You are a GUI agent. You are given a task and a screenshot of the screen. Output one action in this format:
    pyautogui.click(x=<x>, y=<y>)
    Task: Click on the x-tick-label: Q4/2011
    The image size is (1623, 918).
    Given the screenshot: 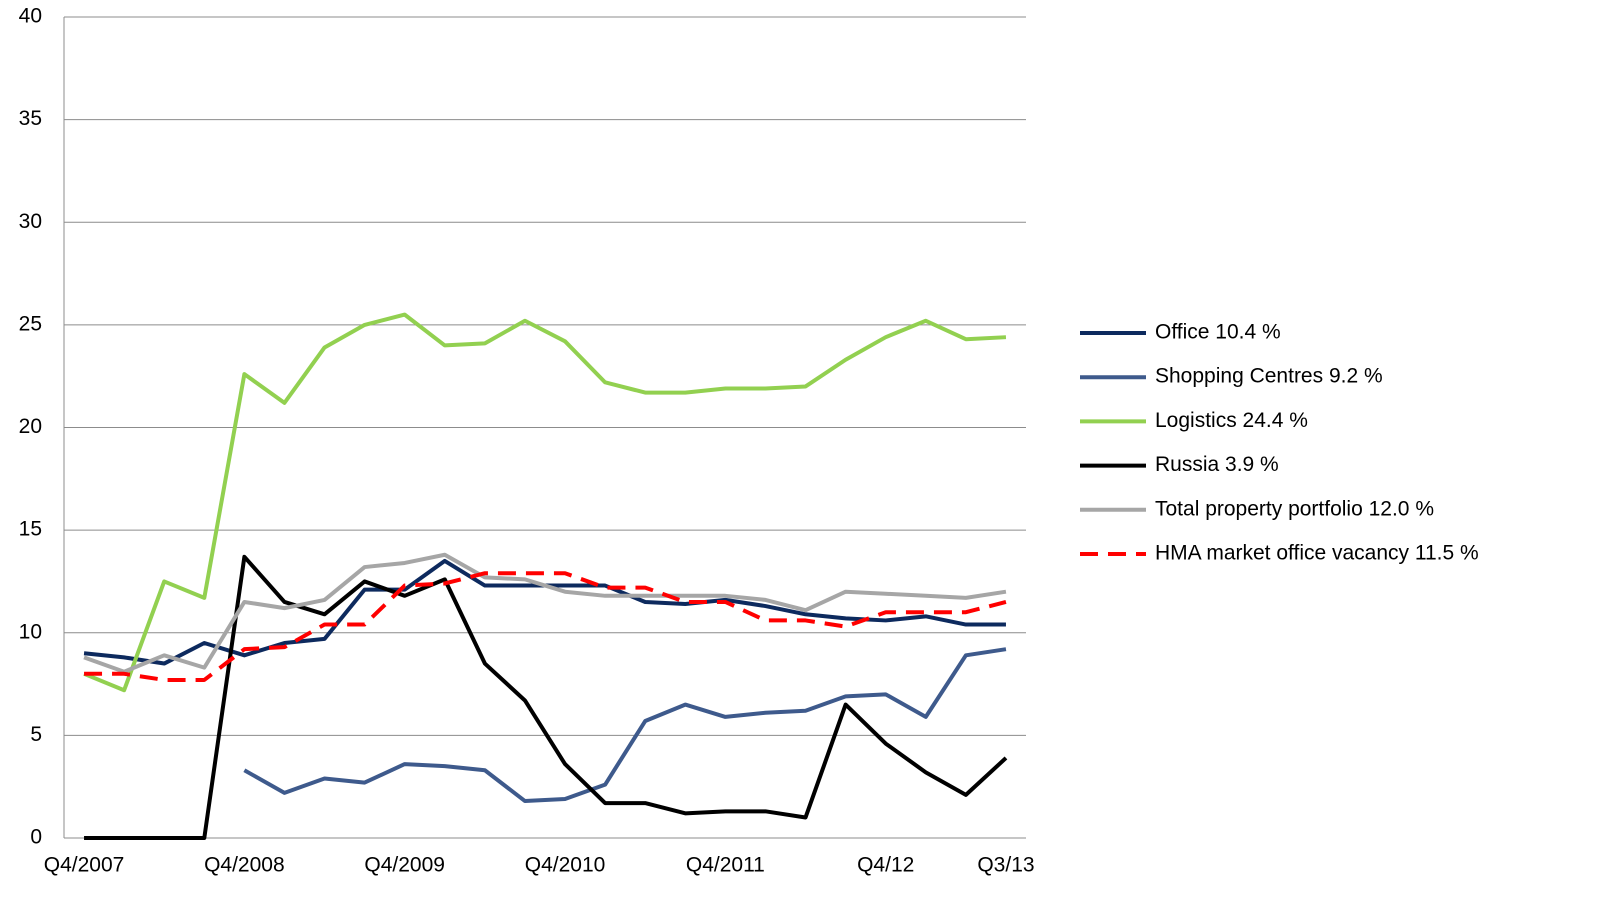 What is the action you would take?
    pyautogui.click(x=725, y=865)
    